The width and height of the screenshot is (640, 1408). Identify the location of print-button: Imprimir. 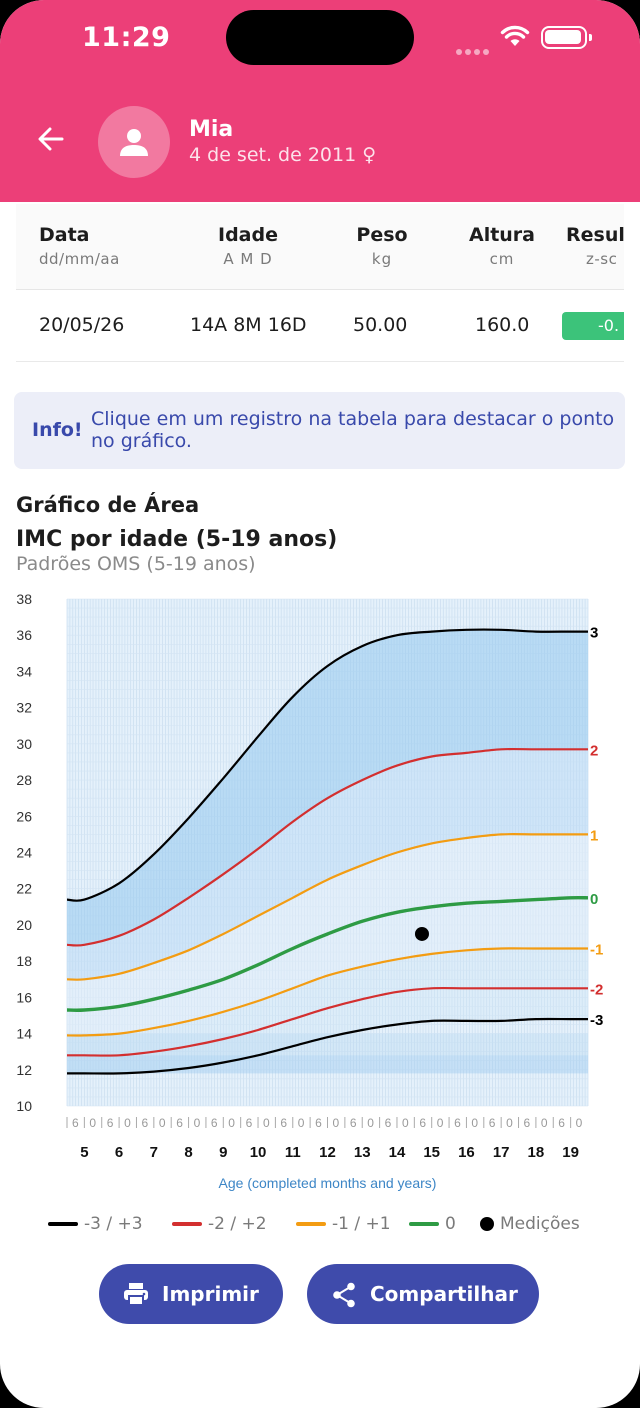
(191, 1294).